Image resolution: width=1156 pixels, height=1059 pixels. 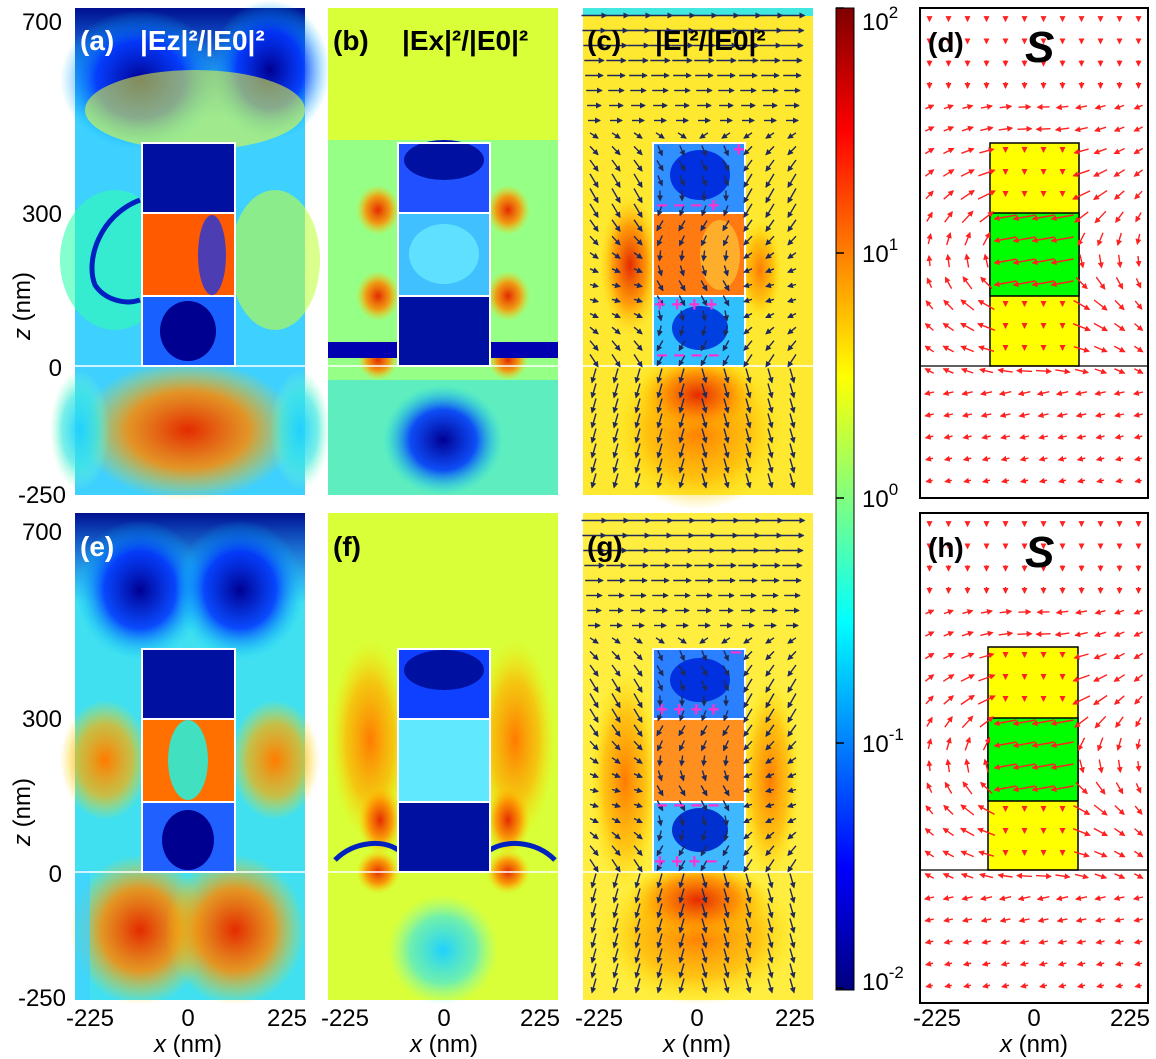 I want to click on colorbar-tick-0: 102, so click(x=880, y=19).